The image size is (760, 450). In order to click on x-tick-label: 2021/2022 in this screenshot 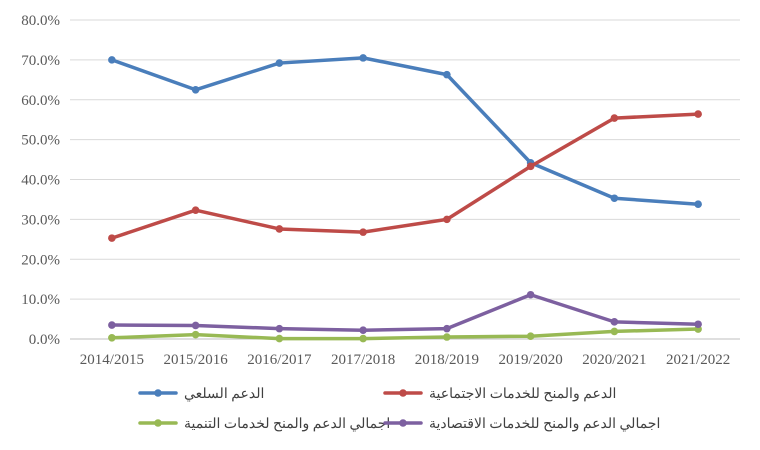, I will do `click(698, 360)`.